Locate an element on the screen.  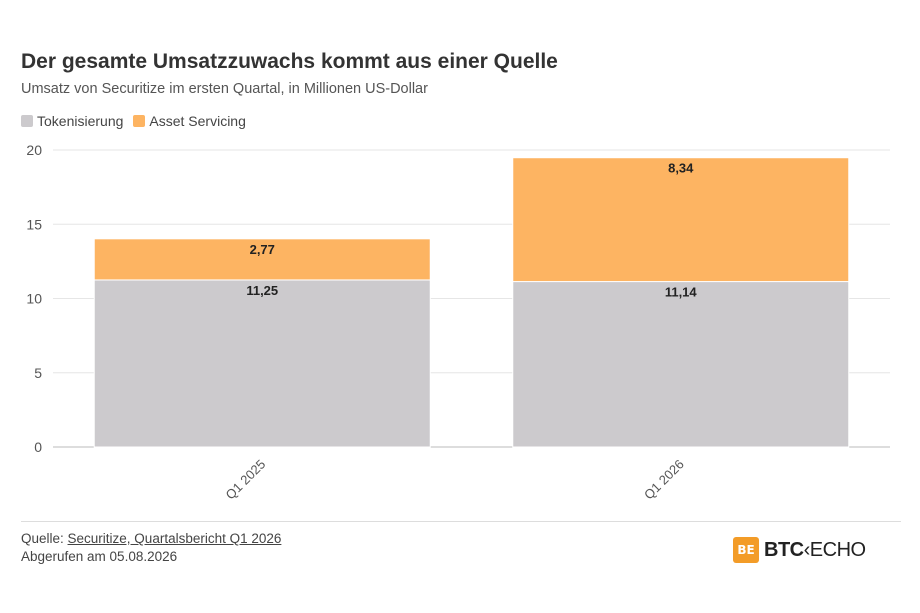
y-tick-label-10: 10 is located at coordinates (34, 299).